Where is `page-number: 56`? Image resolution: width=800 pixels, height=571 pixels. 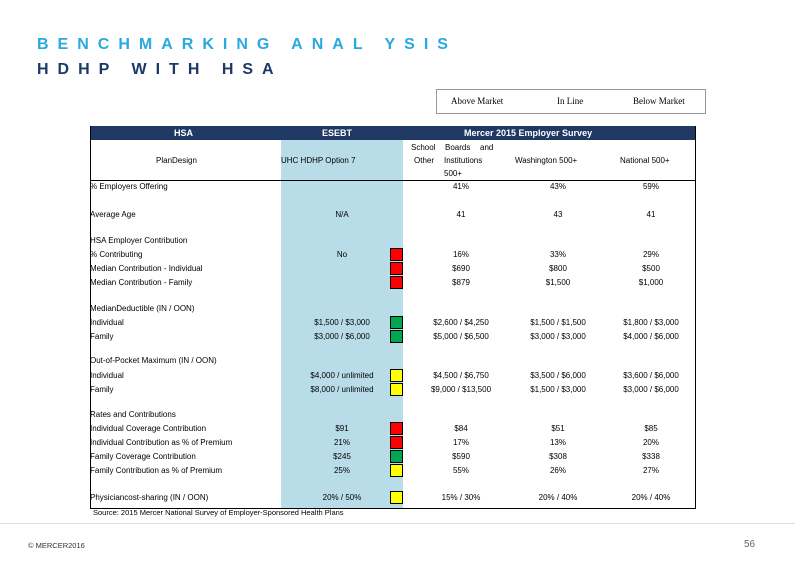
page-number: 56 is located at coordinates (750, 544).